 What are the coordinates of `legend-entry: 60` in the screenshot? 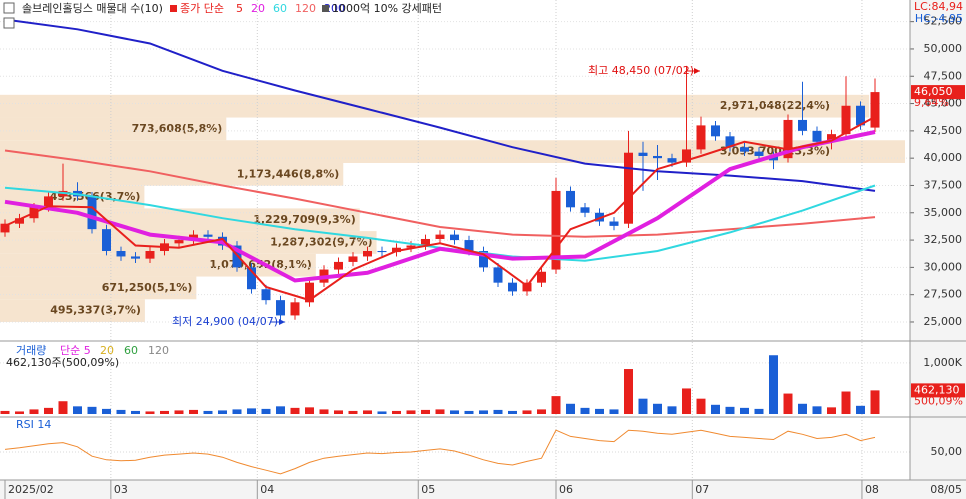 It's located at (131, 350).